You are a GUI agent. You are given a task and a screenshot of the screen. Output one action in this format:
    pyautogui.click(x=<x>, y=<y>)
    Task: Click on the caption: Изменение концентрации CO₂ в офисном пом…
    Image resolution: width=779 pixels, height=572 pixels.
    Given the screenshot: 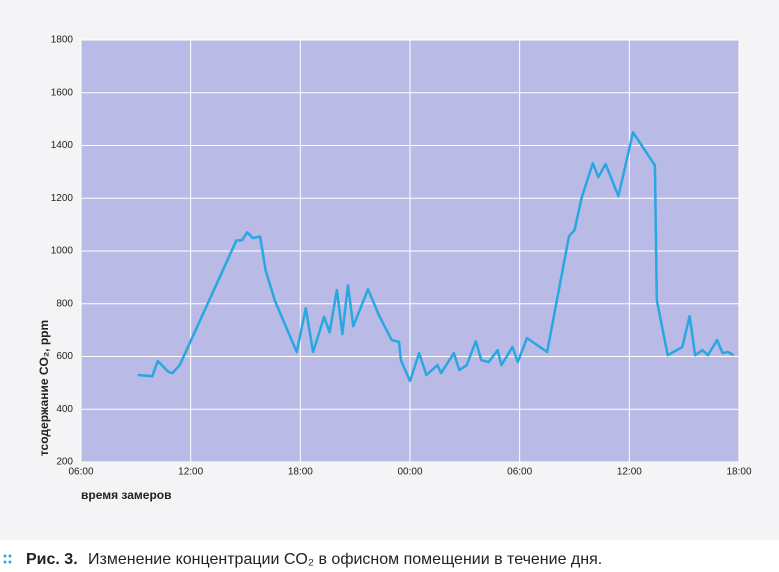 What is the action you would take?
    pyautogui.click(x=345, y=559)
    